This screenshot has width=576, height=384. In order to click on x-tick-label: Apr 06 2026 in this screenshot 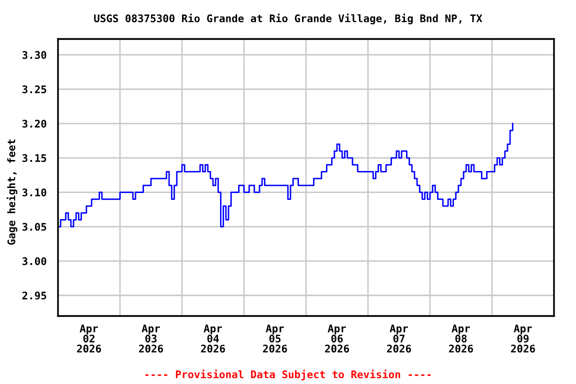, I will do `click(337, 338)`.